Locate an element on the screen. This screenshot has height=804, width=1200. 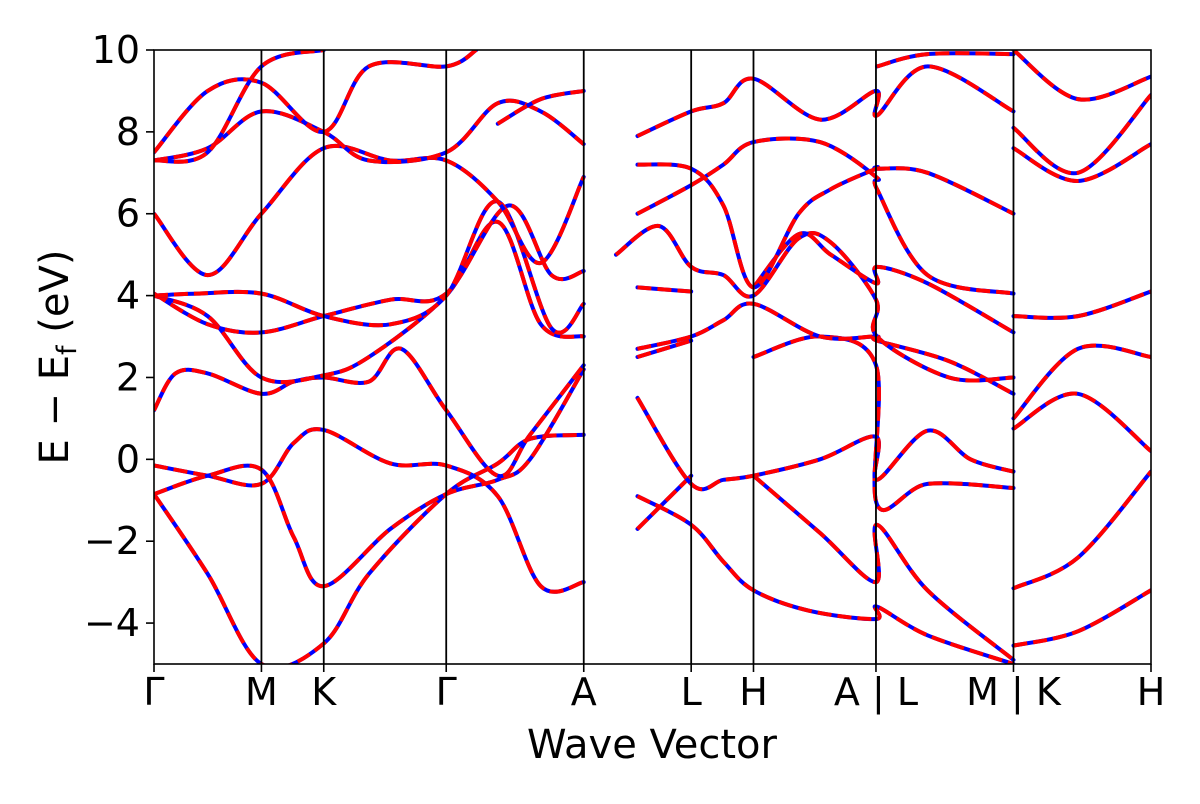
y-axis-label: E − Ef (eV) is located at coordinates (57, 357).